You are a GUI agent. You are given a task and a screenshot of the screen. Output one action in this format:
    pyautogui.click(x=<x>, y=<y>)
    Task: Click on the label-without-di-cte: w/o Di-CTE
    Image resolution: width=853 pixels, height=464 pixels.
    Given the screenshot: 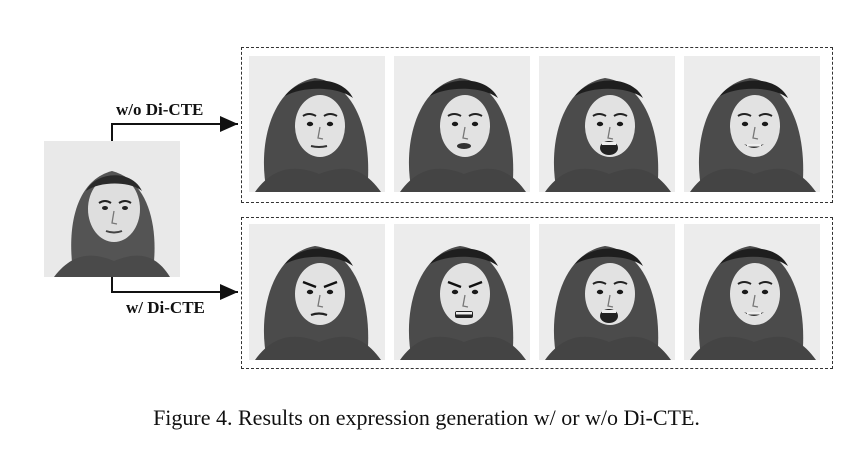 What is the action you would take?
    pyautogui.click(x=160, y=109)
    